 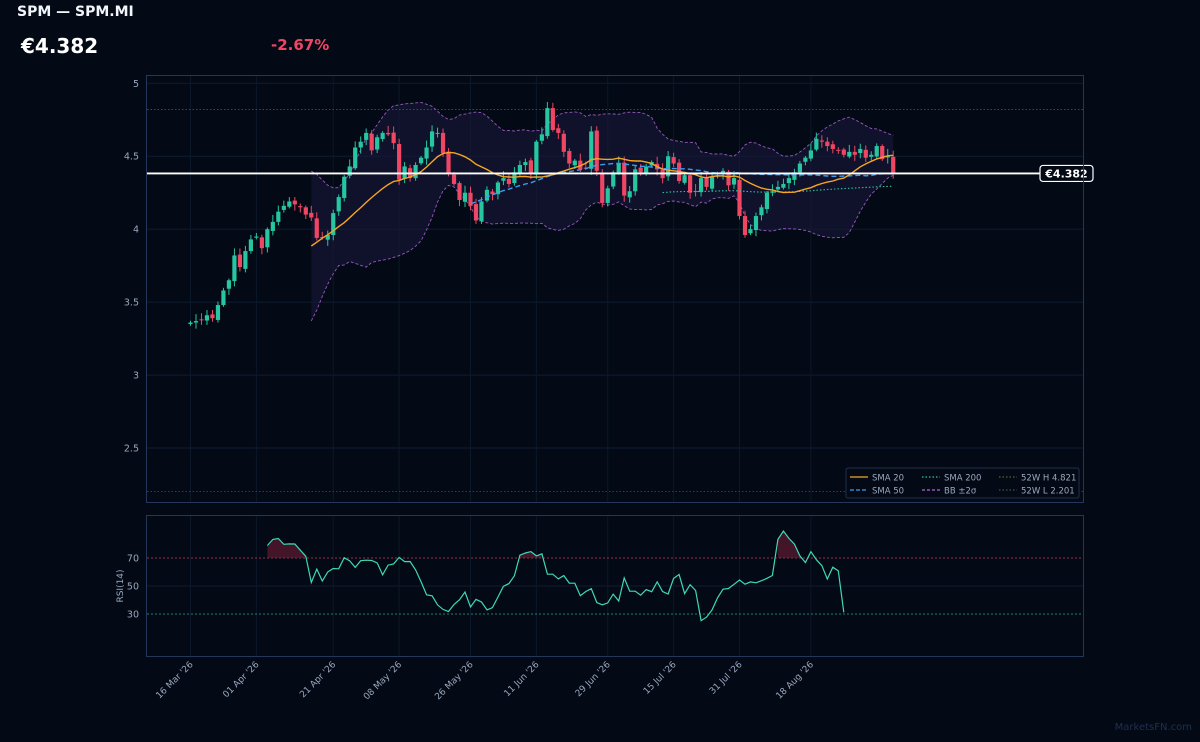 What do you see at coordinates (888, 479) in the screenshot?
I see `legend-label: SMA 20` at bounding box center [888, 479].